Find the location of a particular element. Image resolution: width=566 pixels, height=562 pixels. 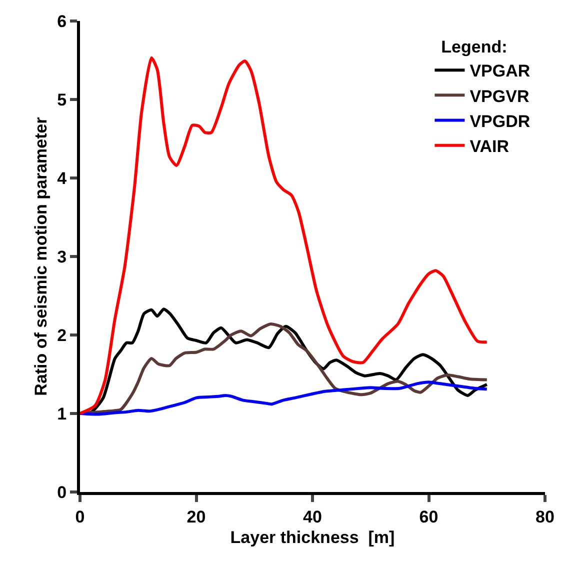

legend-label: VAIR is located at coordinates (490, 146).